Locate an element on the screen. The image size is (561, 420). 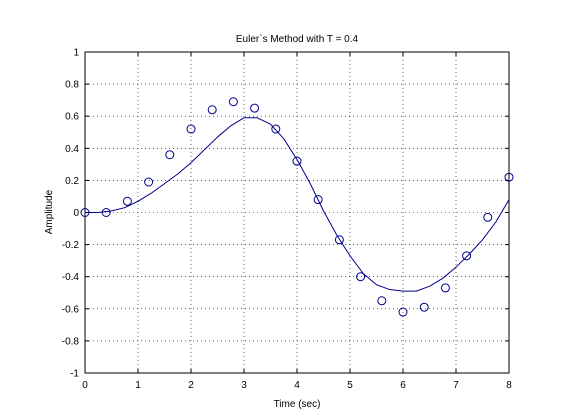
y-tick-label: 1 is located at coordinates (76, 53).